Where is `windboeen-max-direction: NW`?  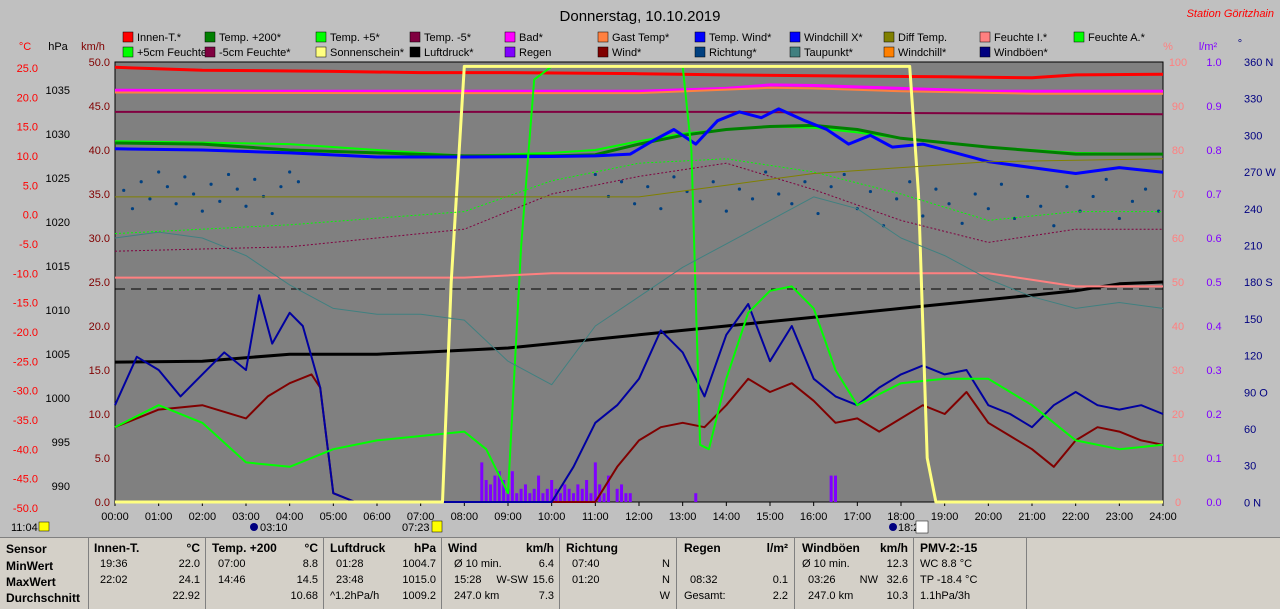
windboeen-max-direction: NW is located at coordinates (868, 580).